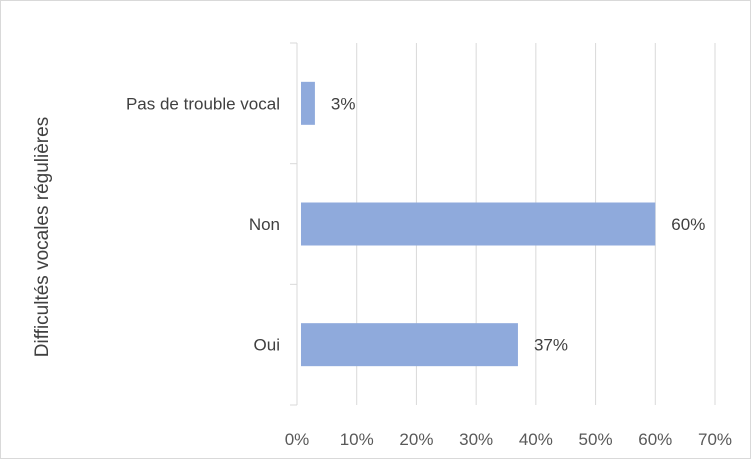 This screenshot has width=751, height=459. What do you see at coordinates (357, 439) in the screenshot?
I see `x-tick-label: 10%` at bounding box center [357, 439].